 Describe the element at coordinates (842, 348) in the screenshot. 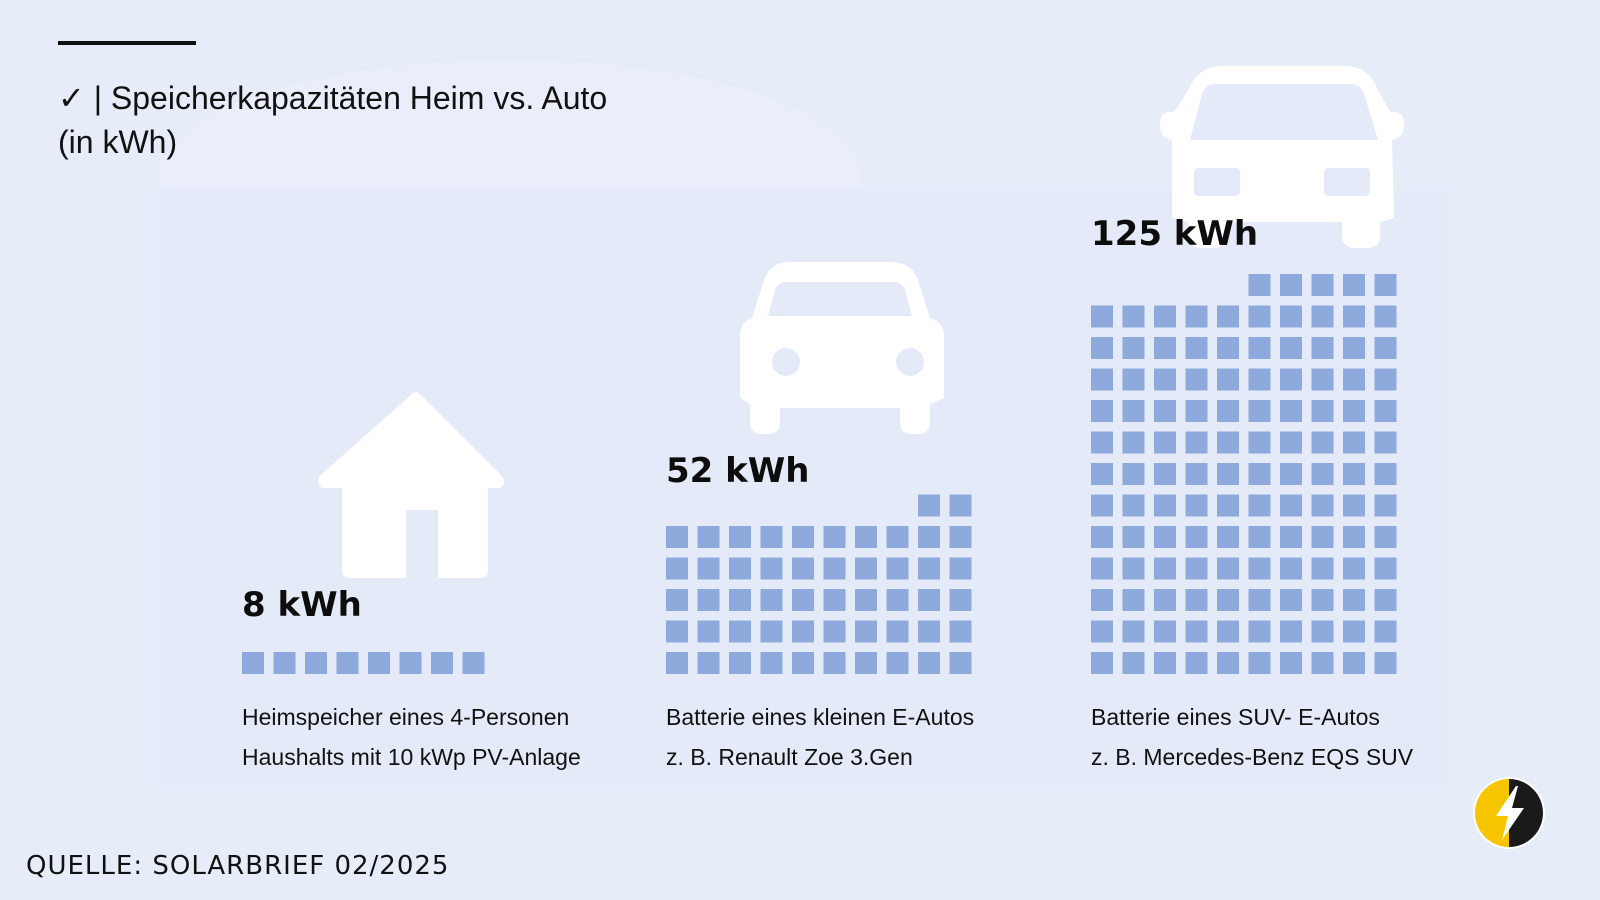

I see `car-icon-small` at that location.